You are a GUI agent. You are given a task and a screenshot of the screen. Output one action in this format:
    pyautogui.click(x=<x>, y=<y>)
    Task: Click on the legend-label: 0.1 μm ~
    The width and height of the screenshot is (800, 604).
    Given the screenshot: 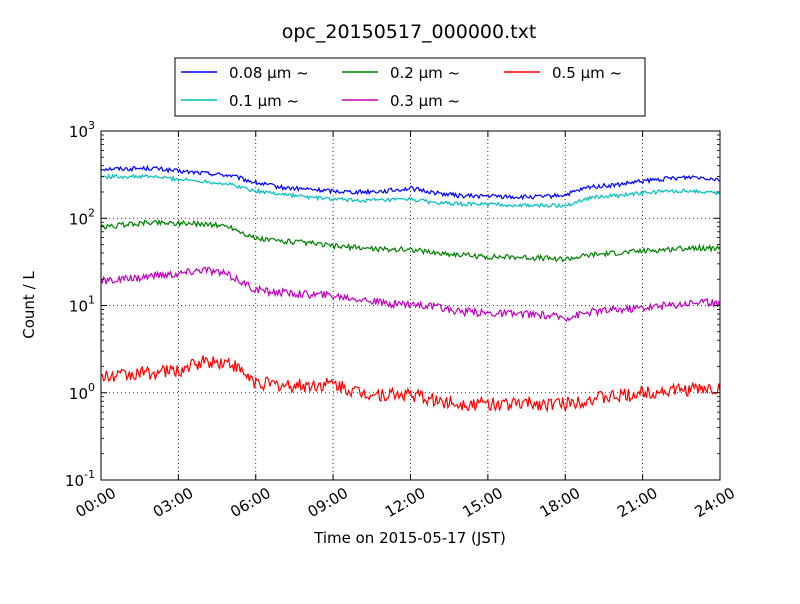 What is the action you would take?
    pyautogui.click(x=264, y=101)
    